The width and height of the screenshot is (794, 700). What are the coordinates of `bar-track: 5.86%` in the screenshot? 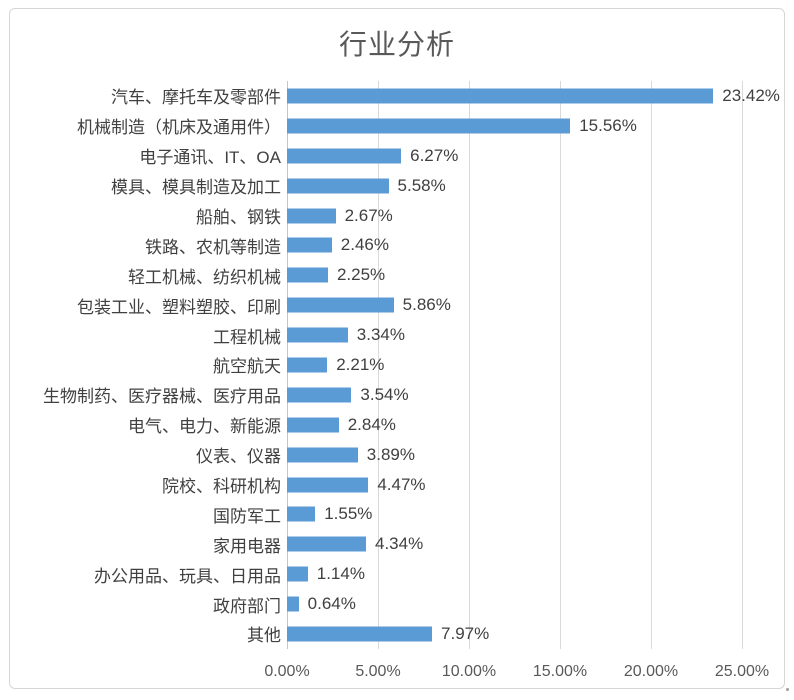 It's located at (514, 305).